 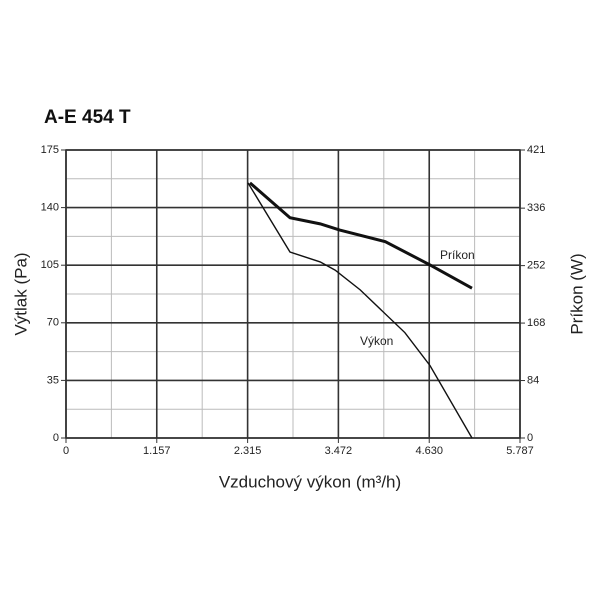 I want to click on x-tick-label: 0, so click(x=66, y=451).